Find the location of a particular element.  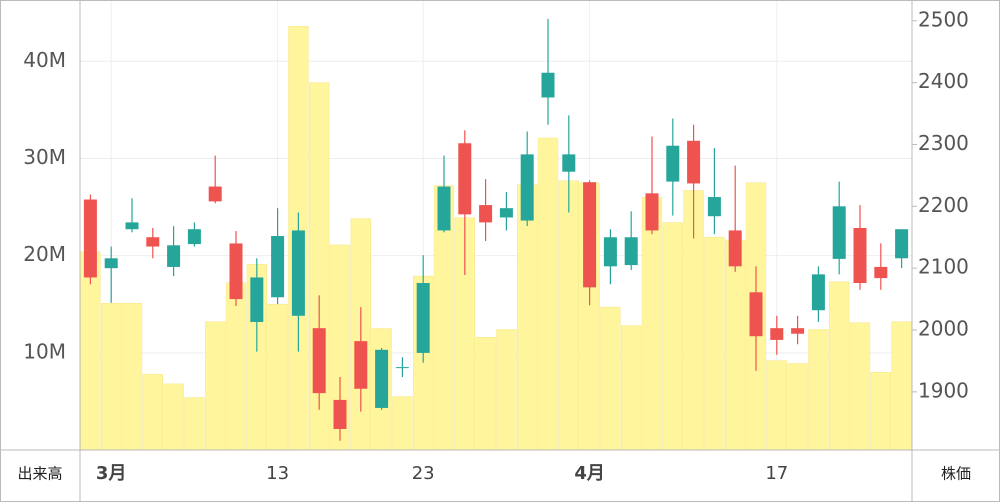

x-tick-label: 3月 is located at coordinates (111, 473).